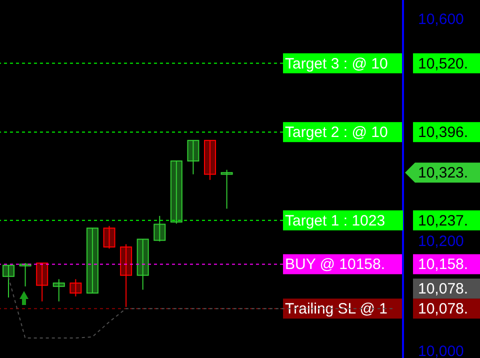 The height and width of the screenshot is (358, 480). What do you see at coordinates (443, 63) in the screenshot?
I see `y-tick-label: 10,520.` at bounding box center [443, 63].